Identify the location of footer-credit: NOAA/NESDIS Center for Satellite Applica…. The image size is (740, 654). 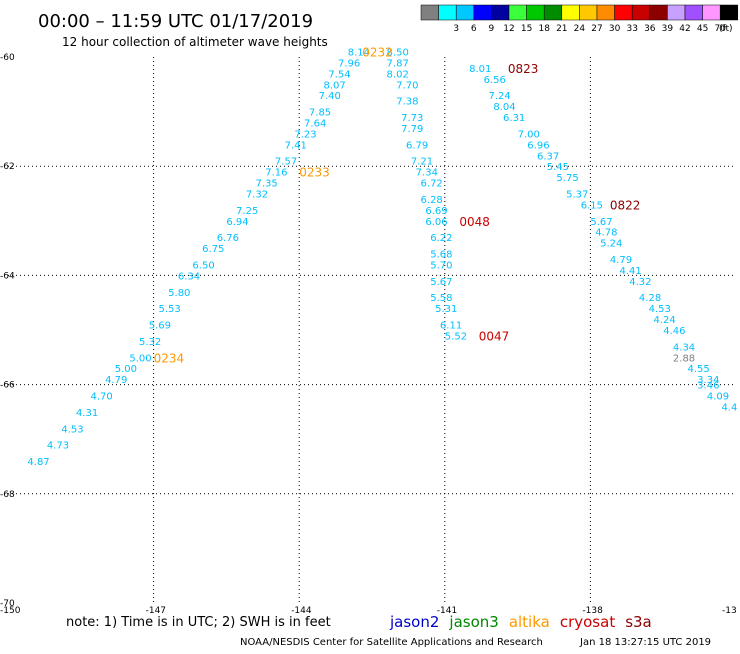
(391, 642).